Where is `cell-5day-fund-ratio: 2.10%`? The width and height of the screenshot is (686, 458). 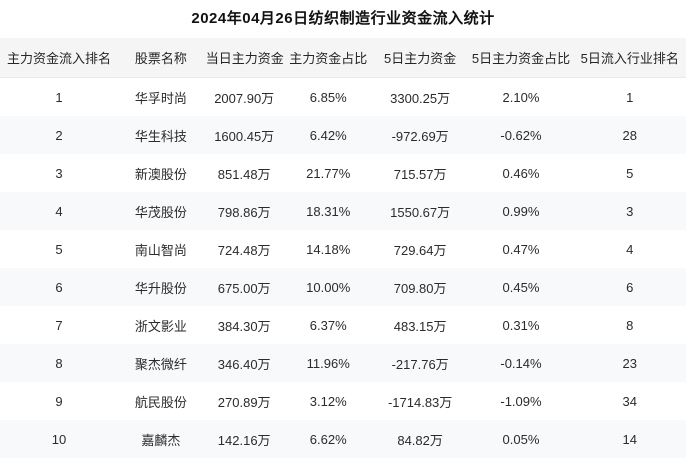 cell-5day-fund-ratio: 2.10% is located at coordinates (521, 97).